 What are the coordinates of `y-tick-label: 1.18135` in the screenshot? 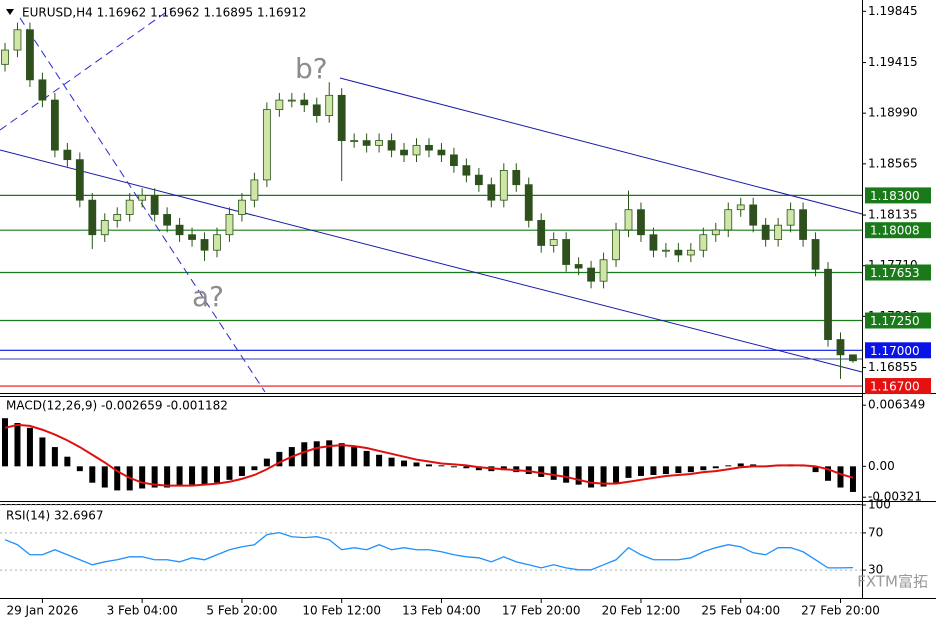 It's located at (893, 215).